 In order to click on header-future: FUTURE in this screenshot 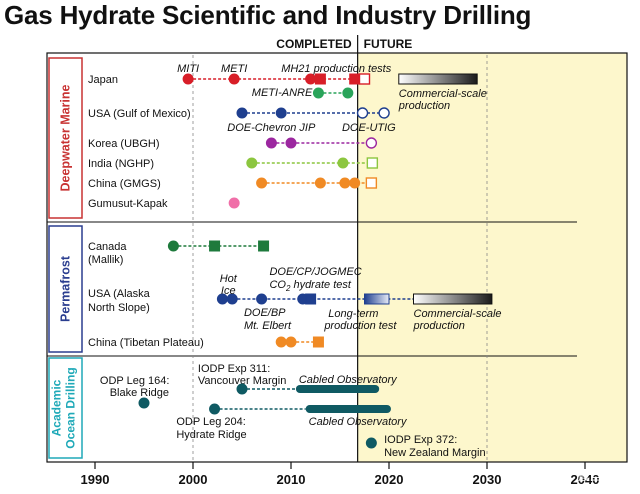, I will do `click(388, 44)`.